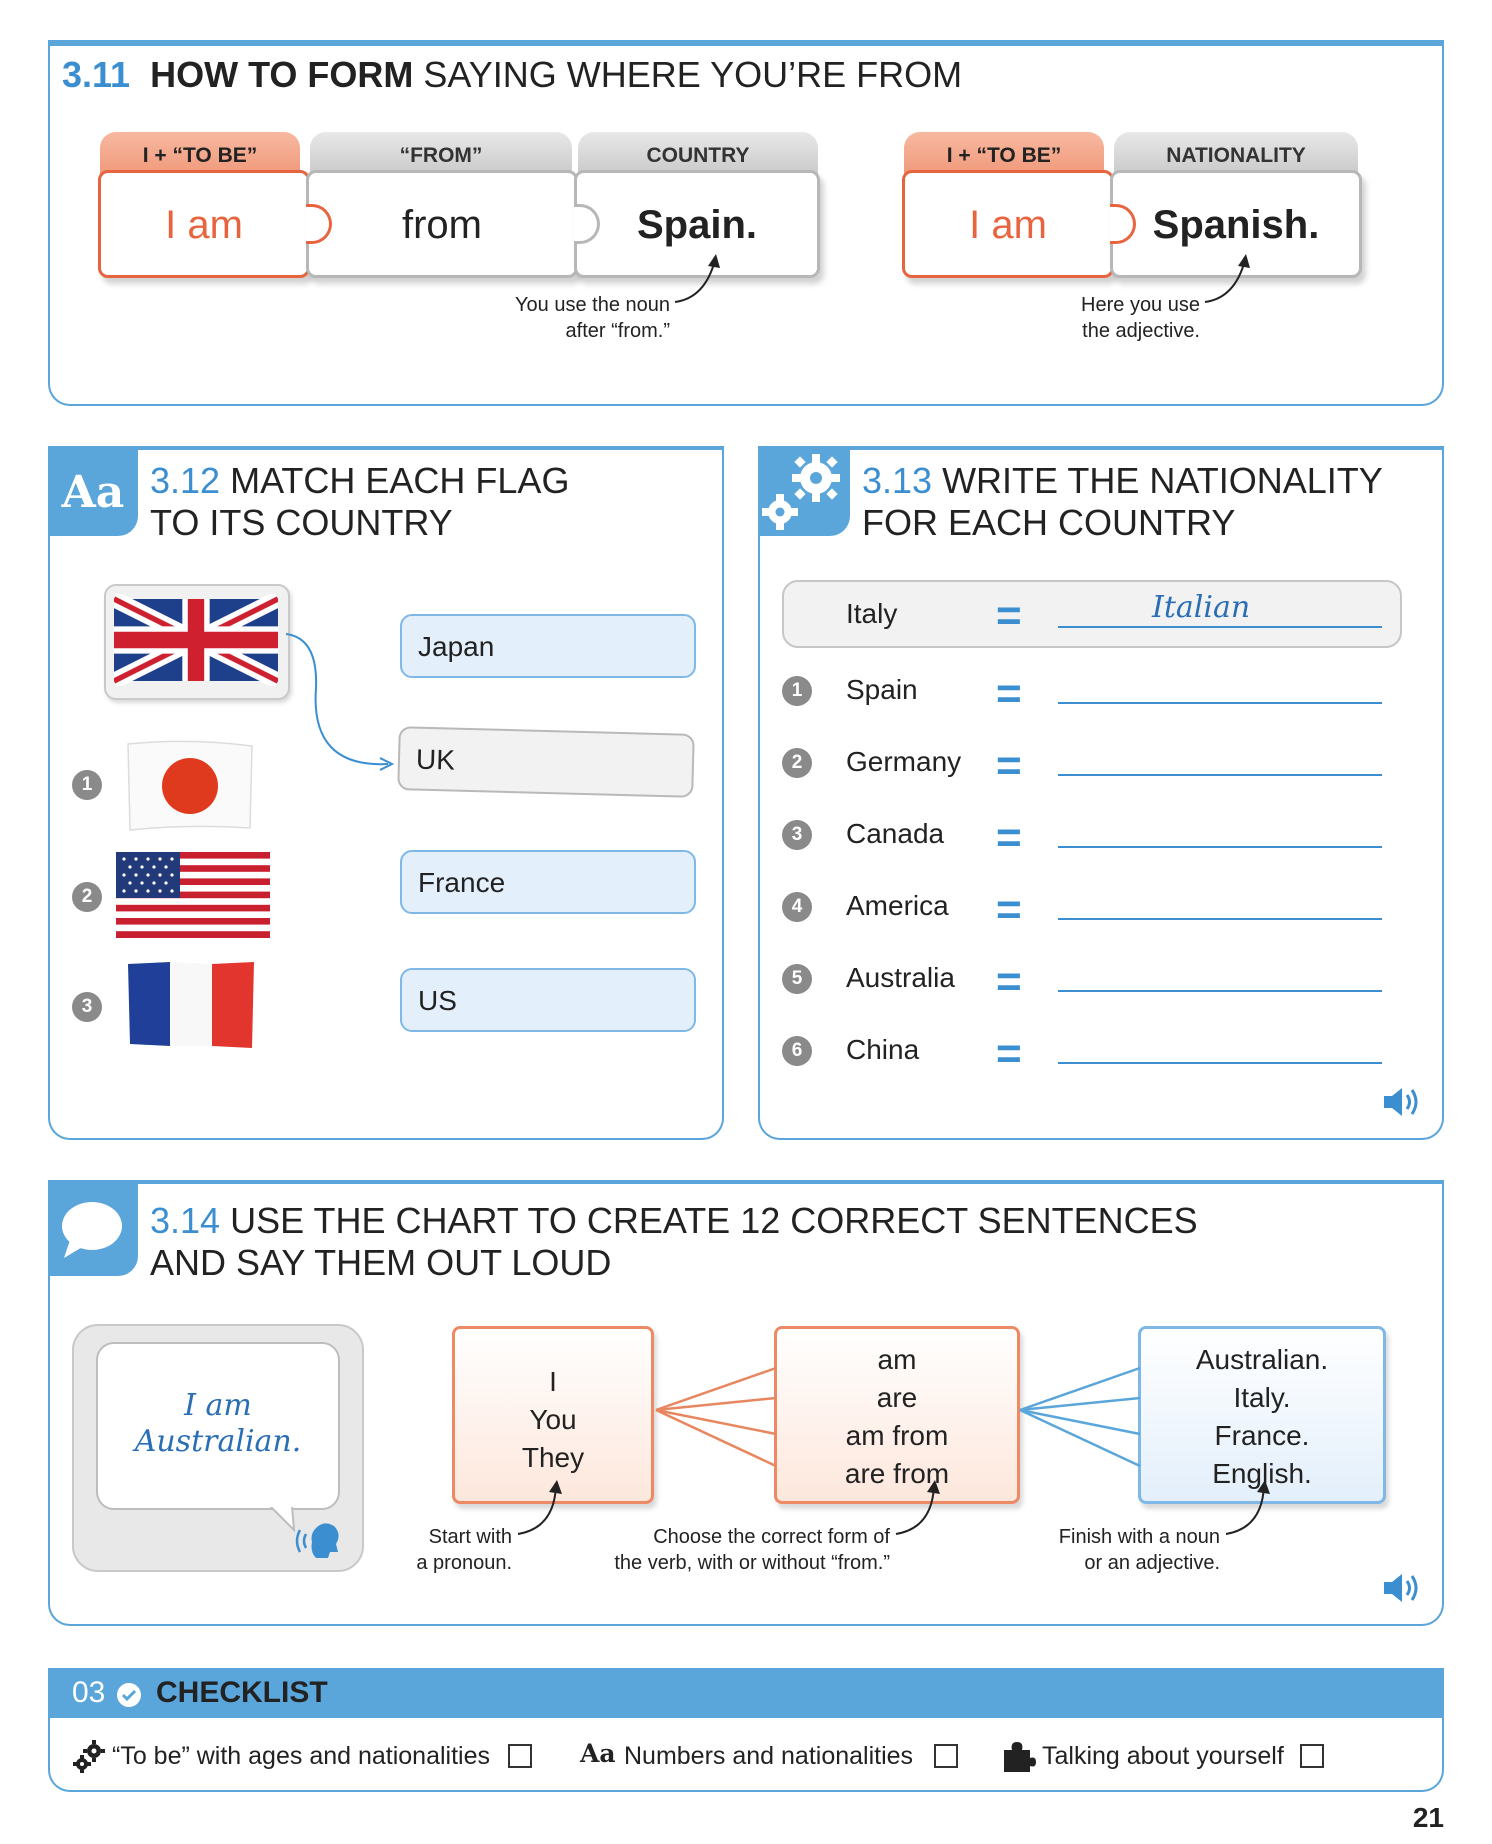 Image resolution: width=1492 pixels, height=1844 pixels. What do you see at coordinates (191, 1005) in the screenshot?
I see `france-flag-icon` at bounding box center [191, 1005].